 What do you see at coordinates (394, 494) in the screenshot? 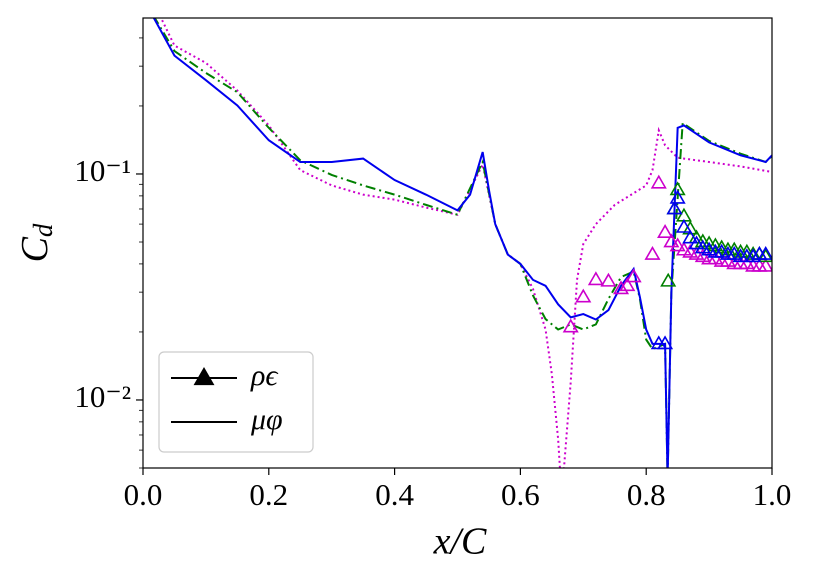
I see `x-tick-label: 0.4` at bounding box center [394, 494].